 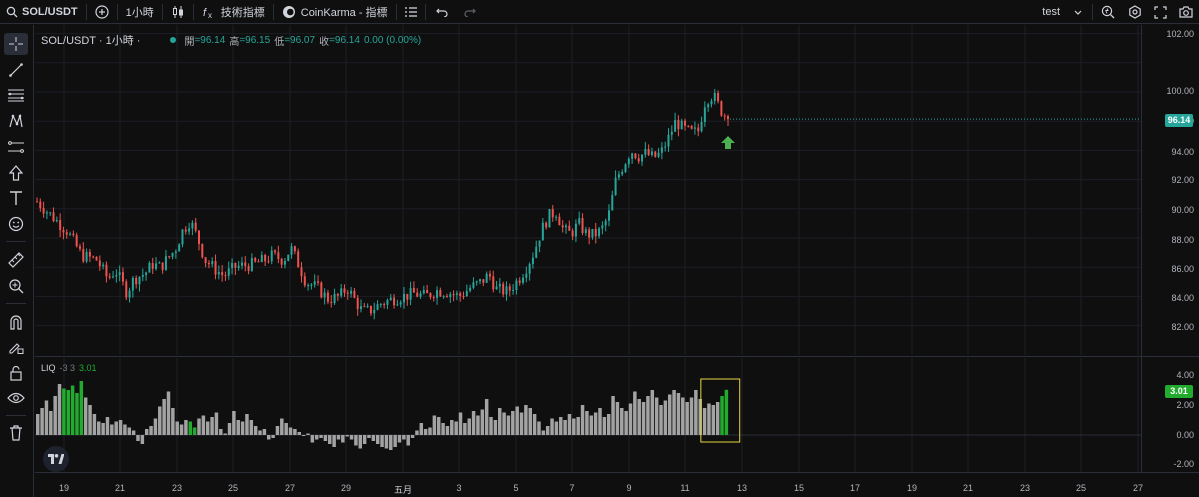 I want to click on pattern-tool, so click(x=16, y=121).